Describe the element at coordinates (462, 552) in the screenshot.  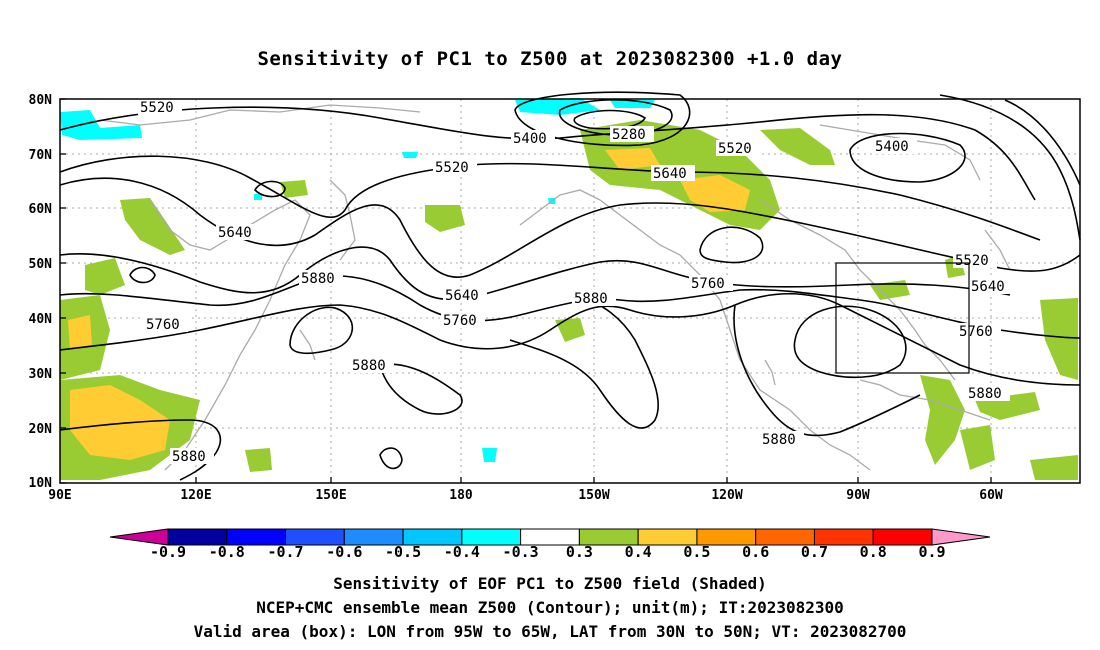
I see `colorbar-label: -0.4` at that location.